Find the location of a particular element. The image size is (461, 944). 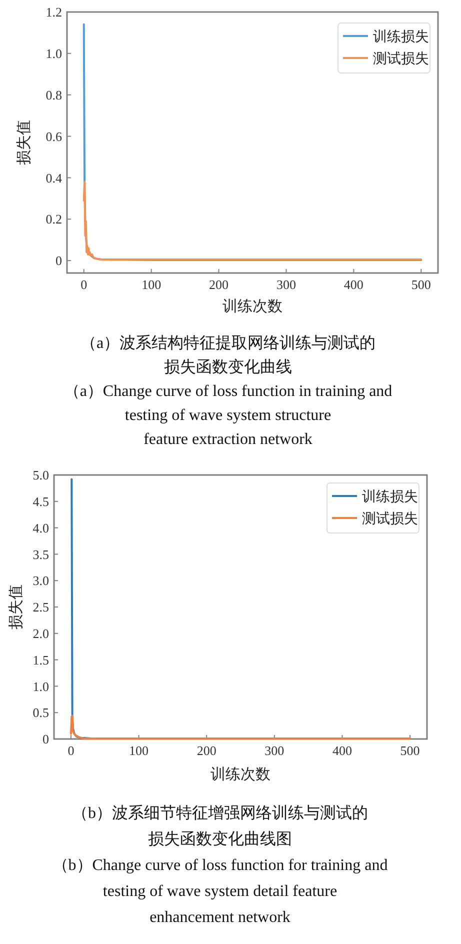

text: （a）Change curve of loss function in training and testing of wave system structure feature extraction network is located at coordinates (228, 415).